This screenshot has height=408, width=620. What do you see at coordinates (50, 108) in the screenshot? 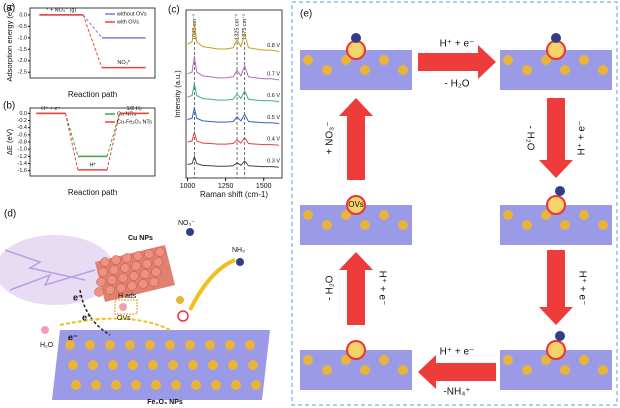
I see `annotation: H⁺ + e⁻` at bounding box center [50, 108].